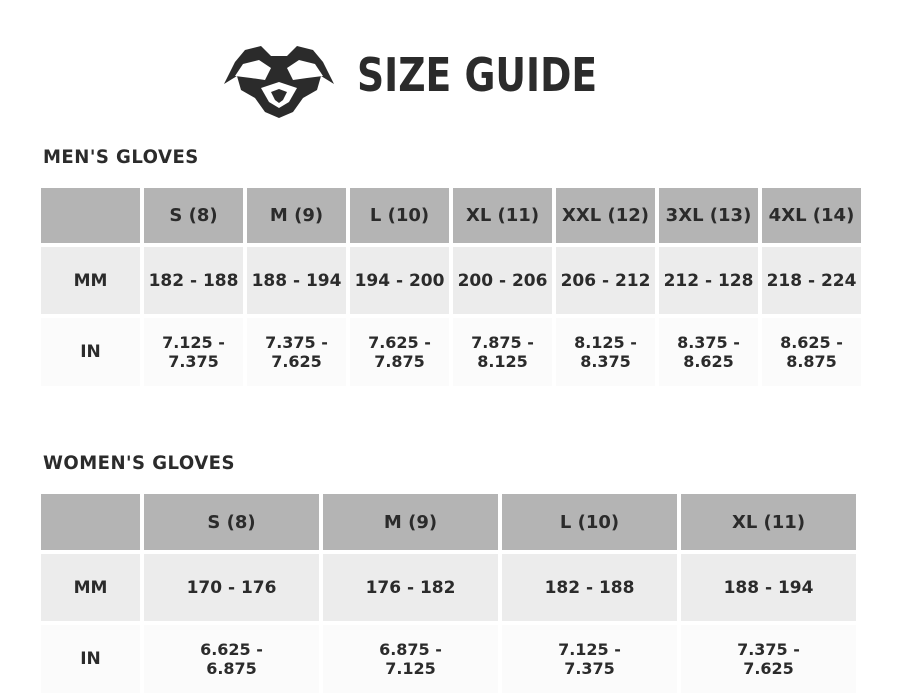 The width and height of the screenshot is (900, 700). Describe the element at coordinates (502, 352) in the screenshot. I see `in-value: 7.875 -8.125` at that location.